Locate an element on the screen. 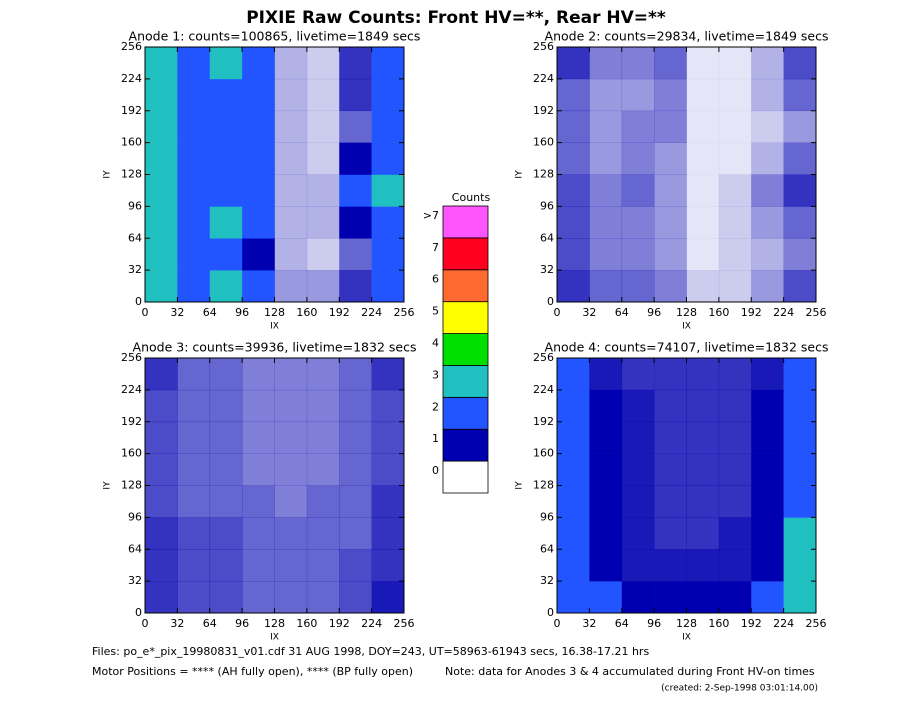  y-tick-label: 256 is located at coordinates (131, 46).